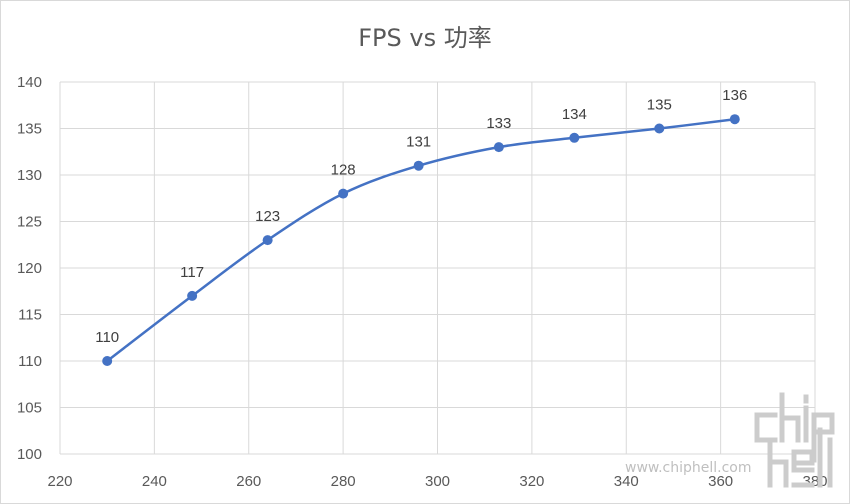 Image resolution: width=850 pixels, height=504 pixels. I want to click on y-tick-label: 110, so click(30, 361).